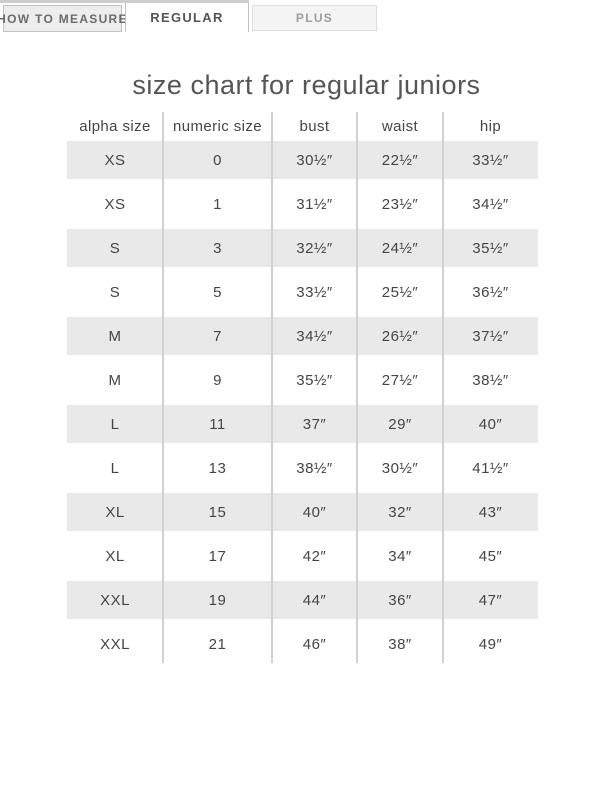 Image resolution: width=613 pixels, height=796 pixels. Describe the element at coordinates (217, 126) in the screenshot. I see `column-header: numeric size` at that location.